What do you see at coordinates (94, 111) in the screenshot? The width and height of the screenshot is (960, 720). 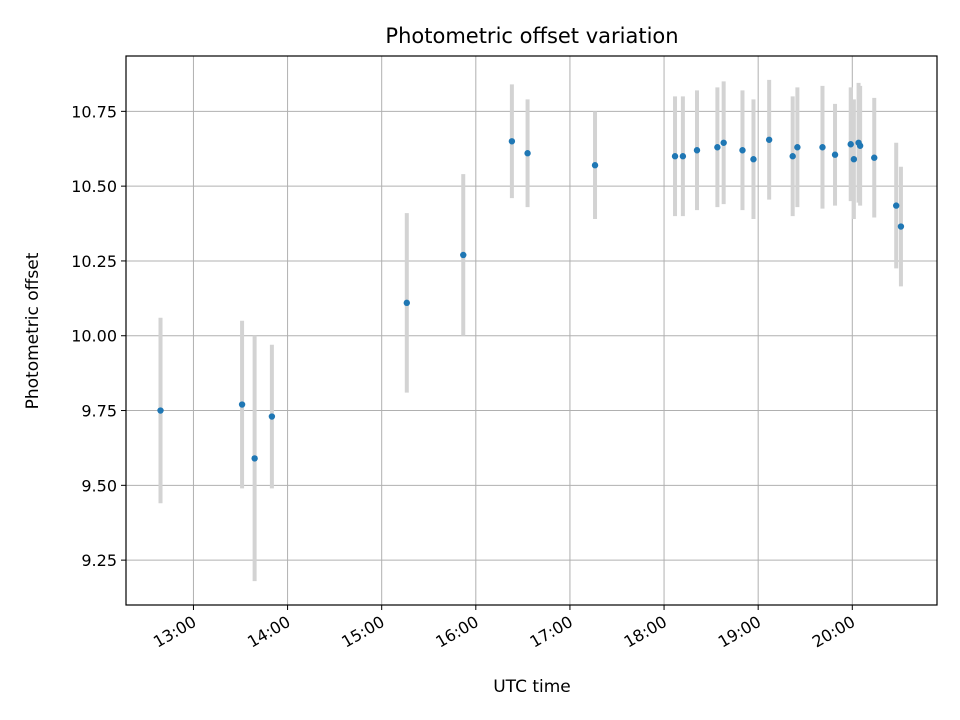 I see `y-tick-label: 10.75` at bounding box center [94, 111].